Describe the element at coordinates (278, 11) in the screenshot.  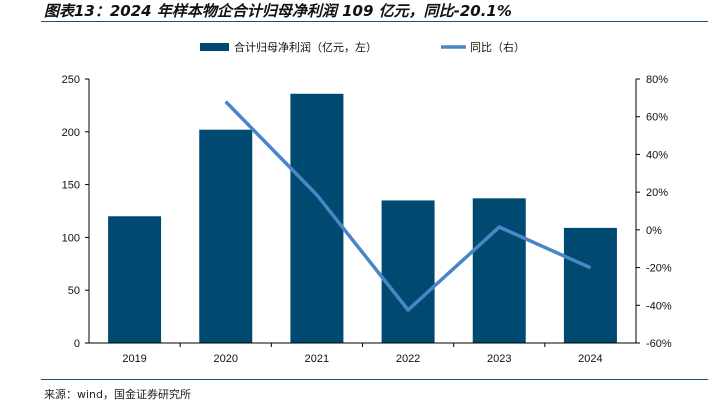
I see `chart-title: 图表13：2024 年样本物企合计归母净利润 109 亿元，同比-20.1%` at that location.